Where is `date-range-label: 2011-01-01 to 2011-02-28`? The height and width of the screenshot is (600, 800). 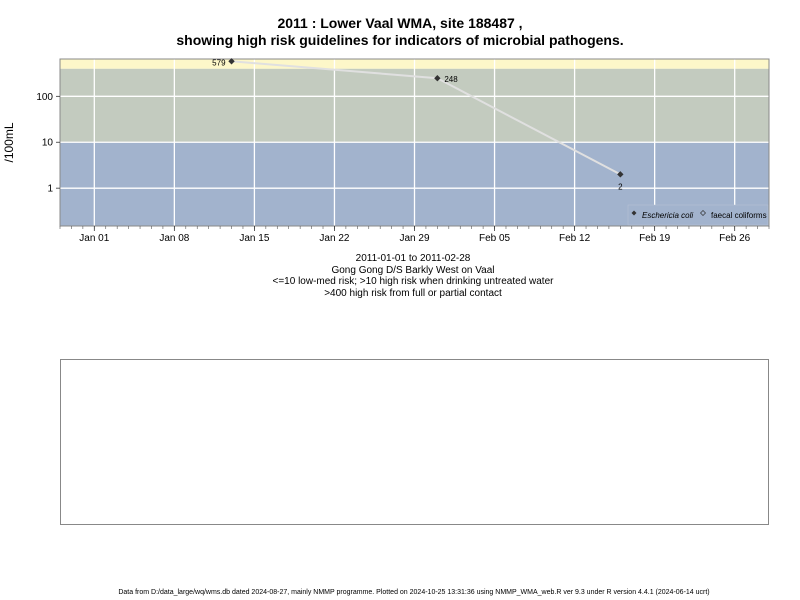
date-range-label: 2011-01-01 to 2011-02-28 is located at coordinates (413, 258).